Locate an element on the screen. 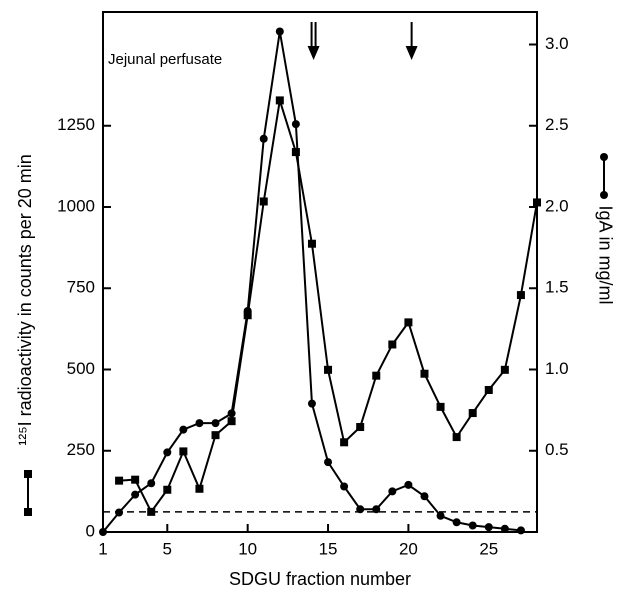 Image resolution: width=618 pixels, height=594 pixels. x-tick-label: 1 is located at coordinates (102, 548).